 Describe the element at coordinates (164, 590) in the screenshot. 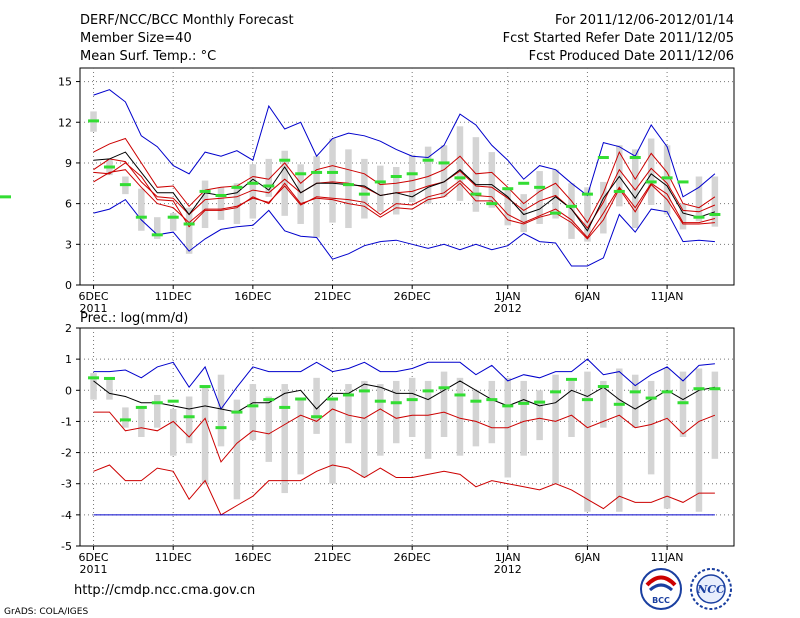

I see `source-url: http://cmdp.ncc.cma.gov.cn` at that location.